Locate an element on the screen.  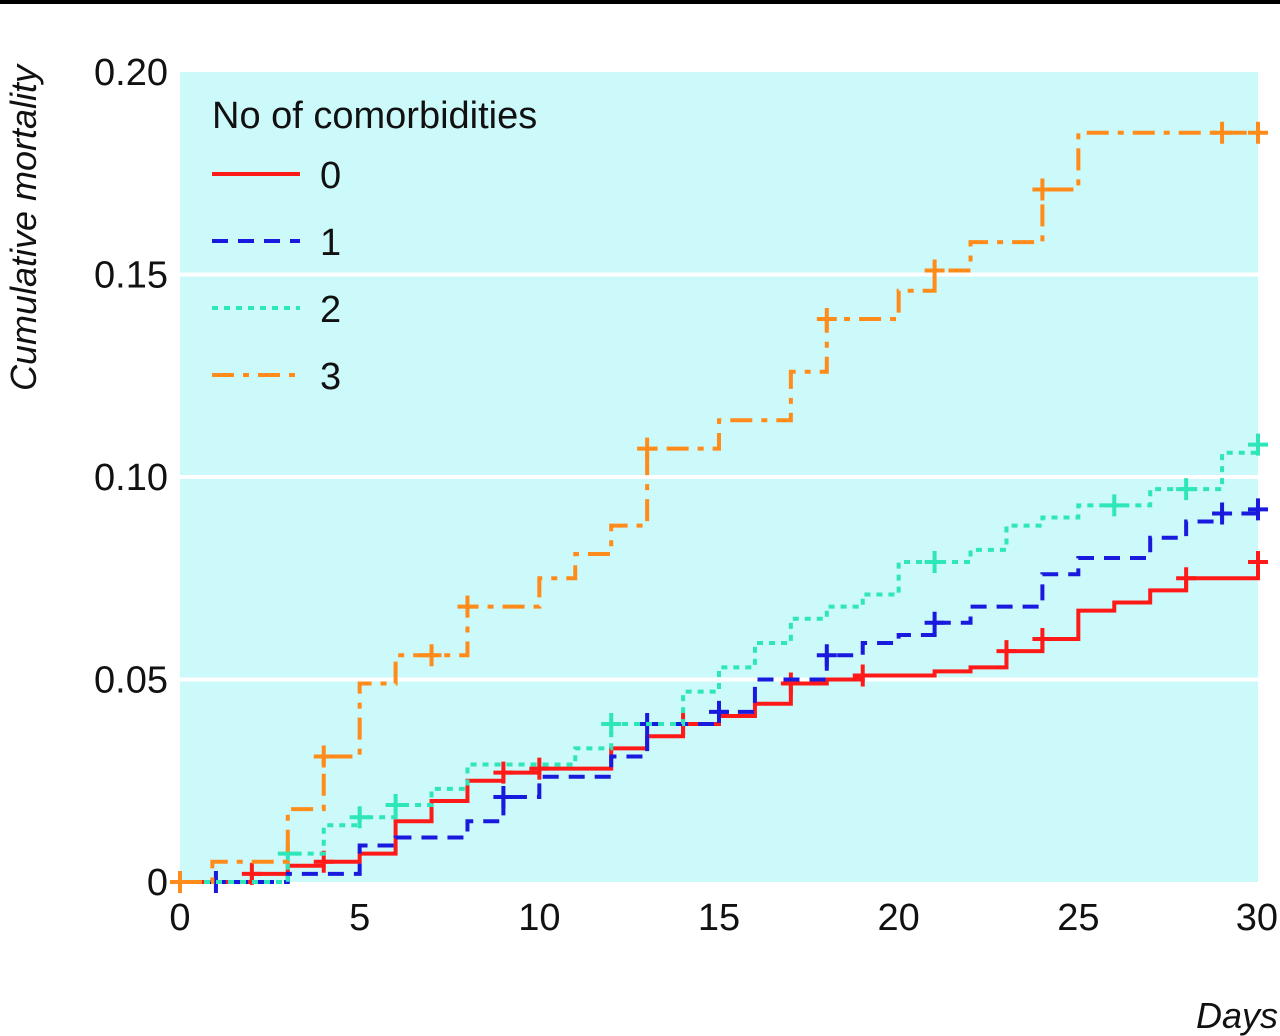
y-tick-label: 0.10 is located at coordinates (131, 478).